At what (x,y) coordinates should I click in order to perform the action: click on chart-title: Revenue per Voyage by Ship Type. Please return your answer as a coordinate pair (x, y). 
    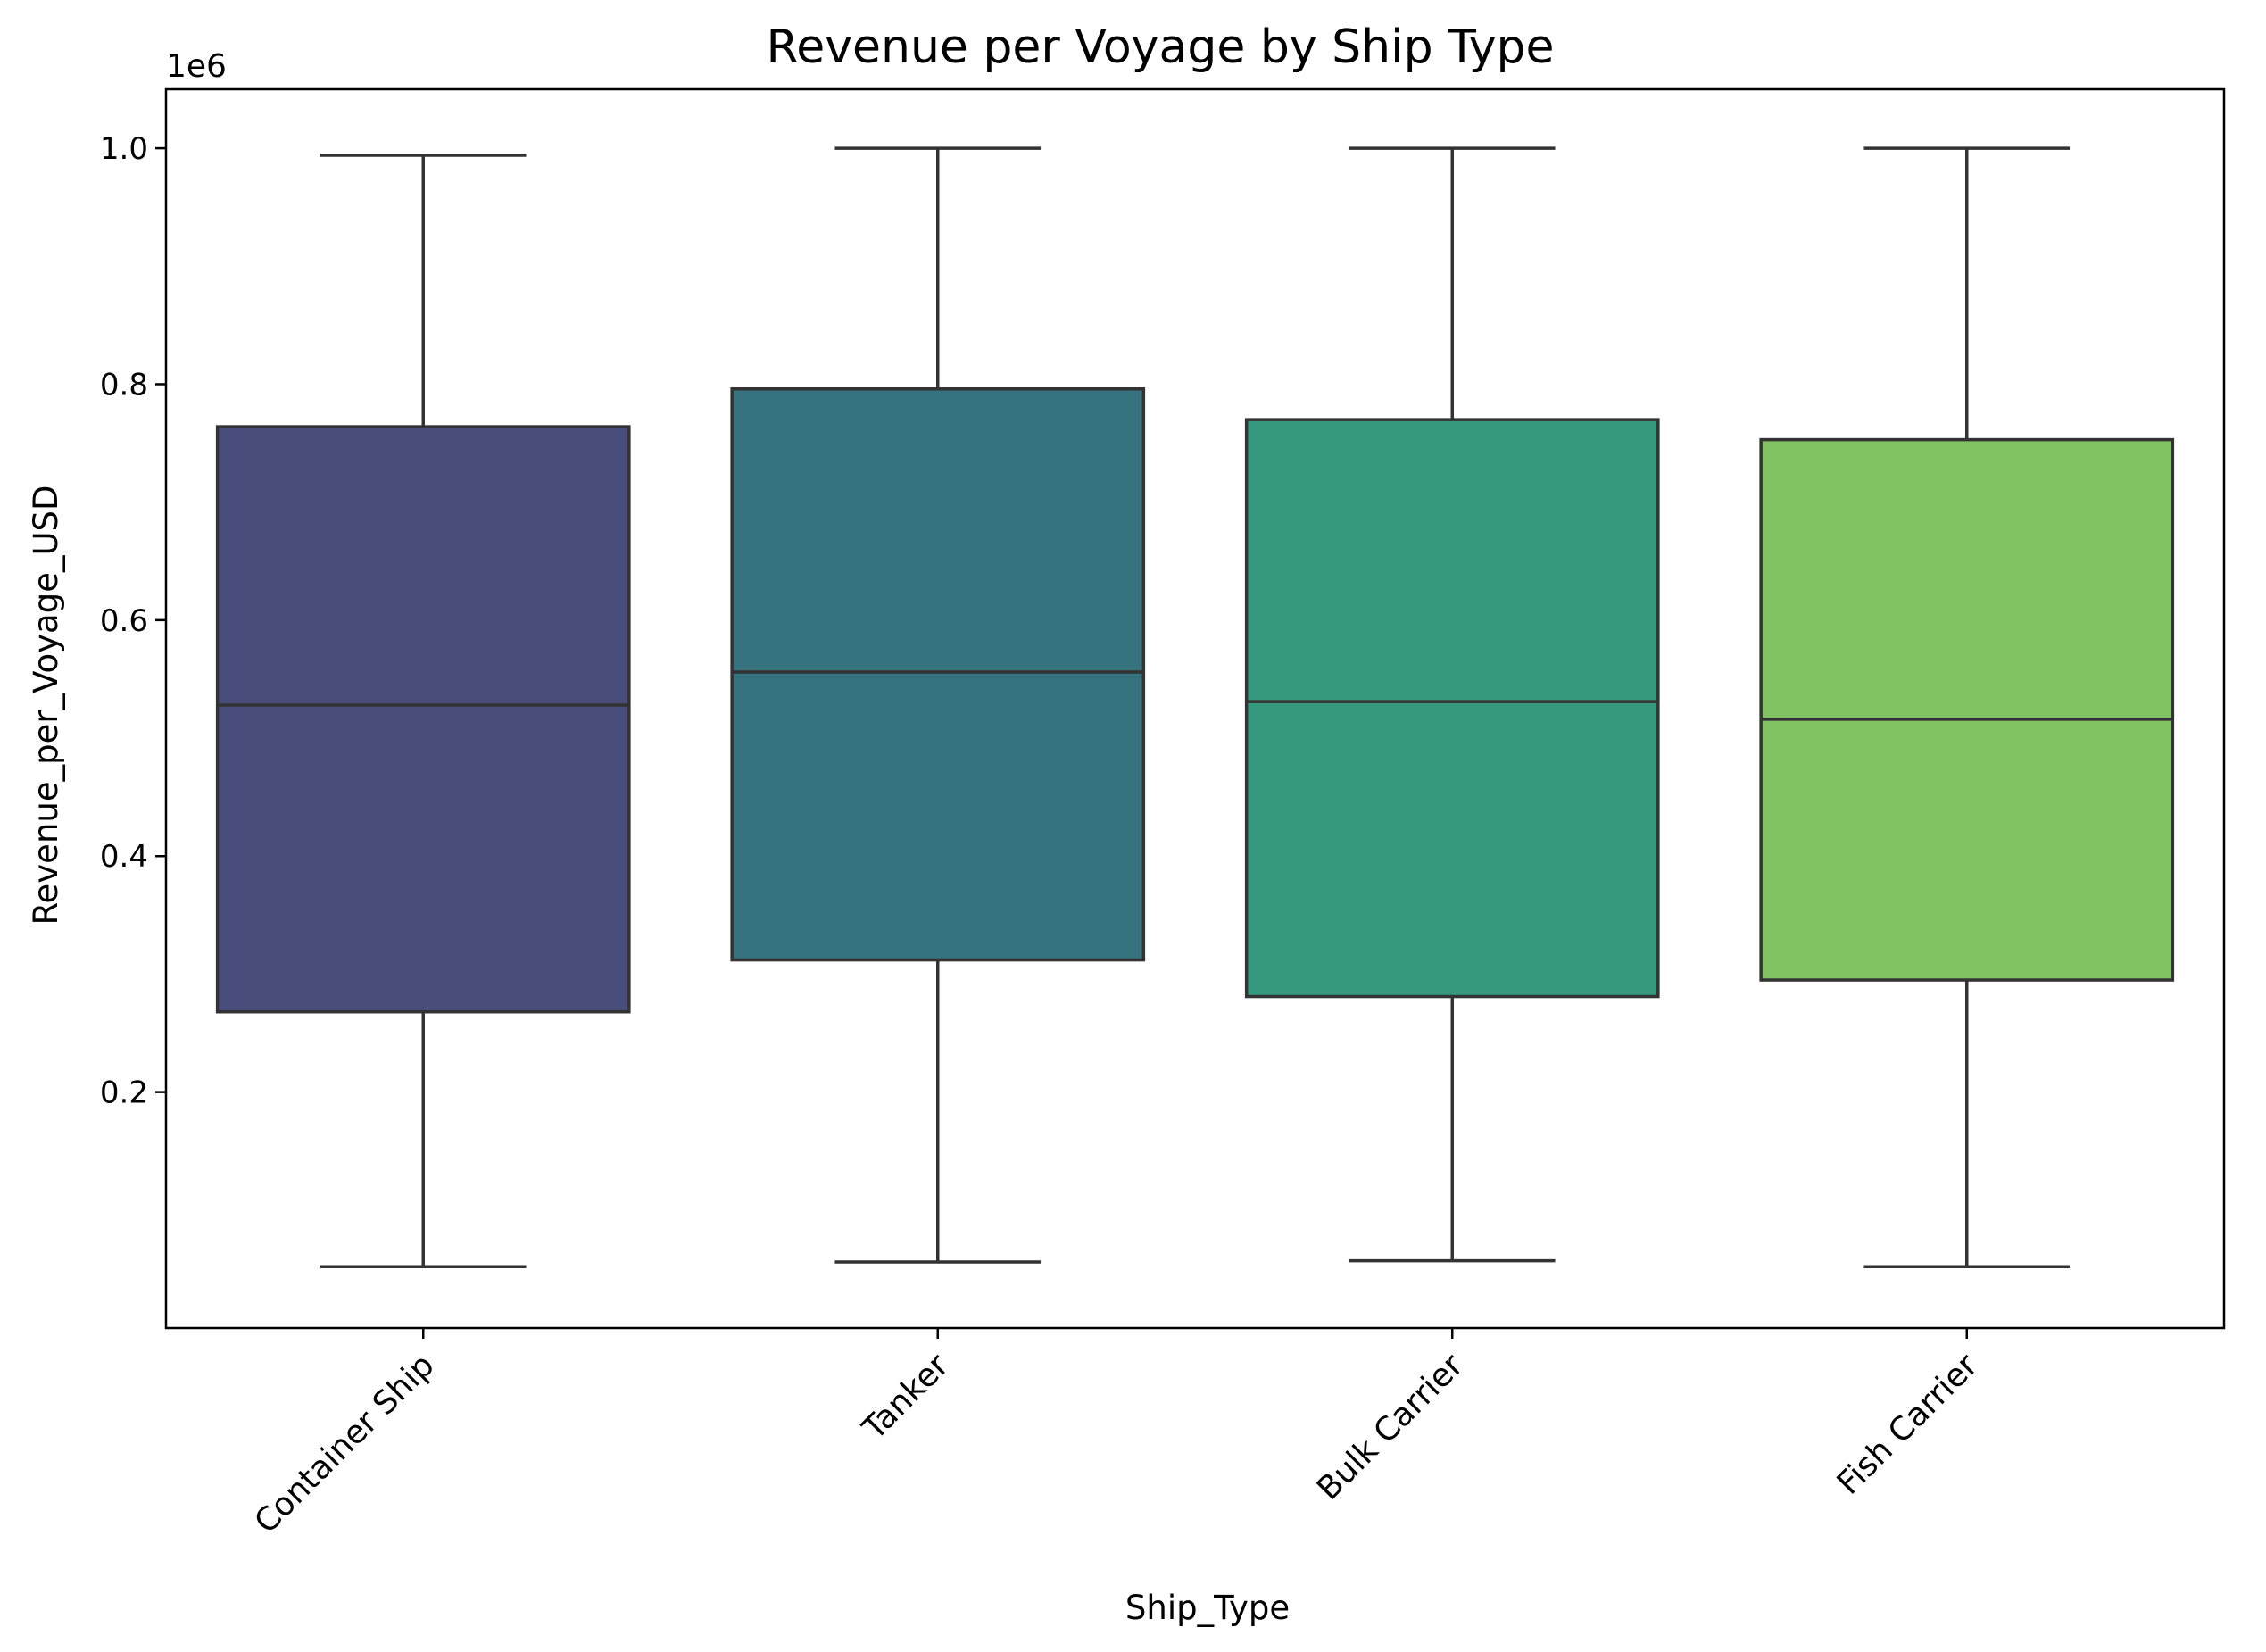
    Looking at the image, I should click on (1160, 48).